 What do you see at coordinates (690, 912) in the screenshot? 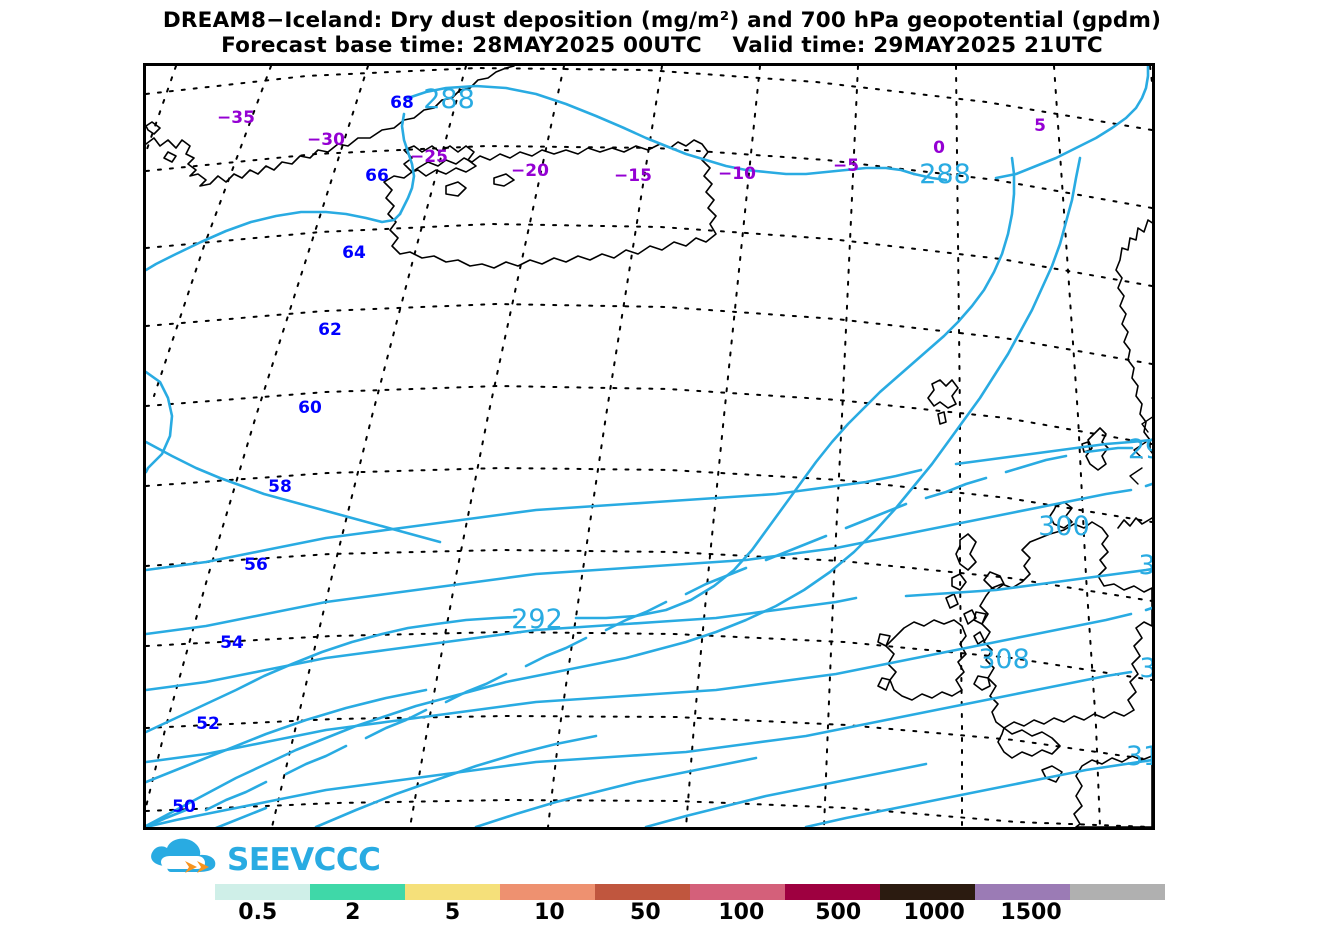
I see `colorbar-tick-labels: 0.5 2 5 10 50 100 500 1000 1500` at bounding box center [690, 912].